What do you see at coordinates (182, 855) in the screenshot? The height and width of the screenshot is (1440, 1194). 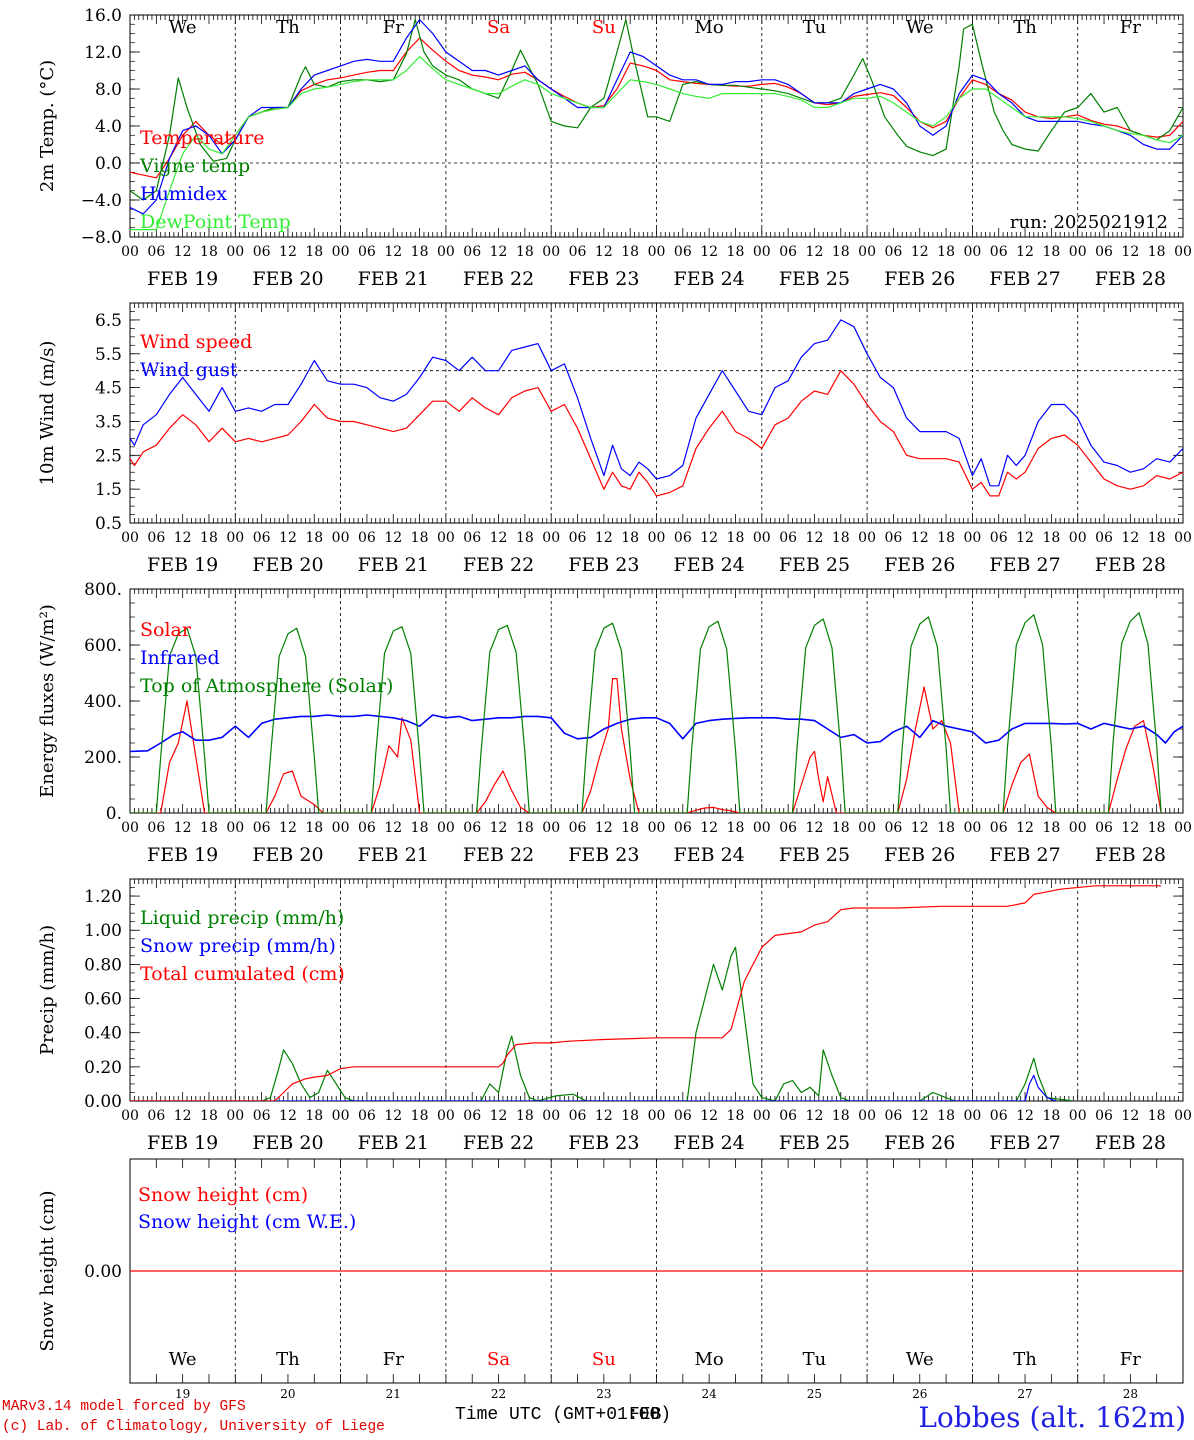 I see `date-label: FEB 19` at bounding box center [182, 855].